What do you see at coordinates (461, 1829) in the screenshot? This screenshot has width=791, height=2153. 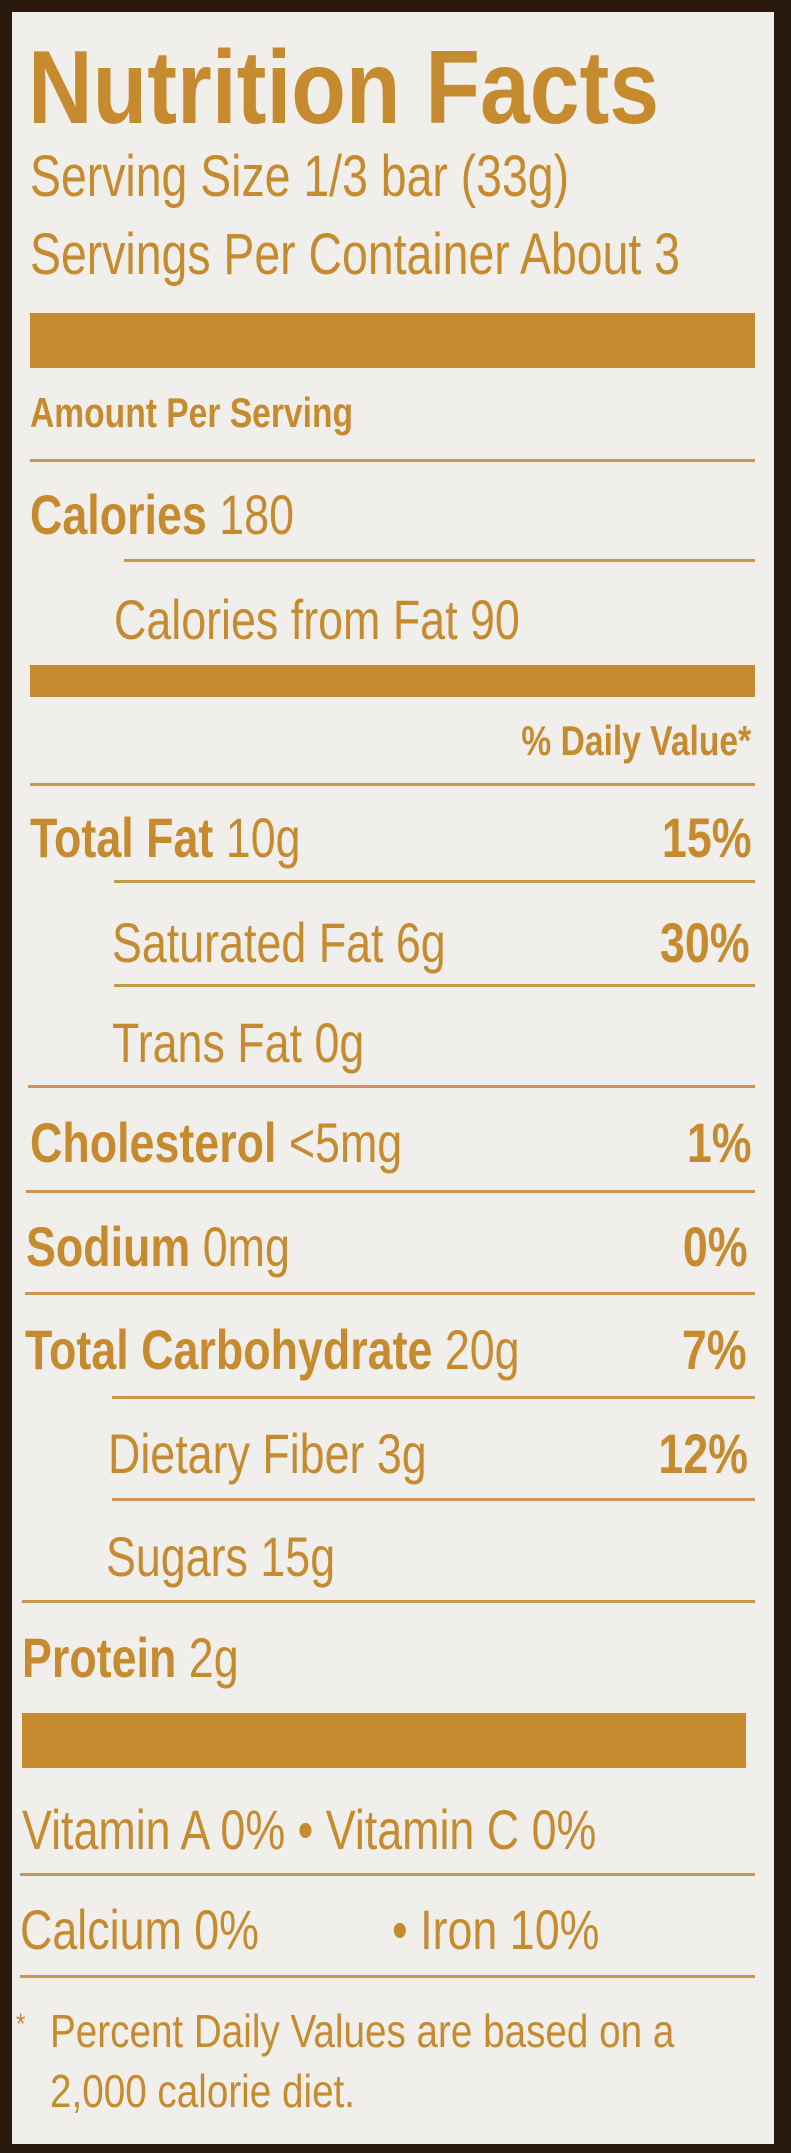 I see `vitamin-c: Vitamin C 0%` at bounding box center [461, 1829].